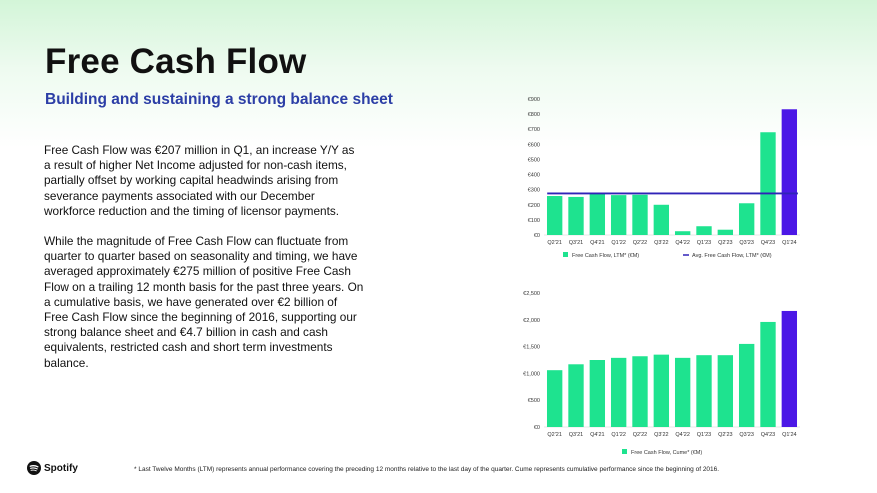  I want to click on ltm-y-tick: €200, so click(534, 206).